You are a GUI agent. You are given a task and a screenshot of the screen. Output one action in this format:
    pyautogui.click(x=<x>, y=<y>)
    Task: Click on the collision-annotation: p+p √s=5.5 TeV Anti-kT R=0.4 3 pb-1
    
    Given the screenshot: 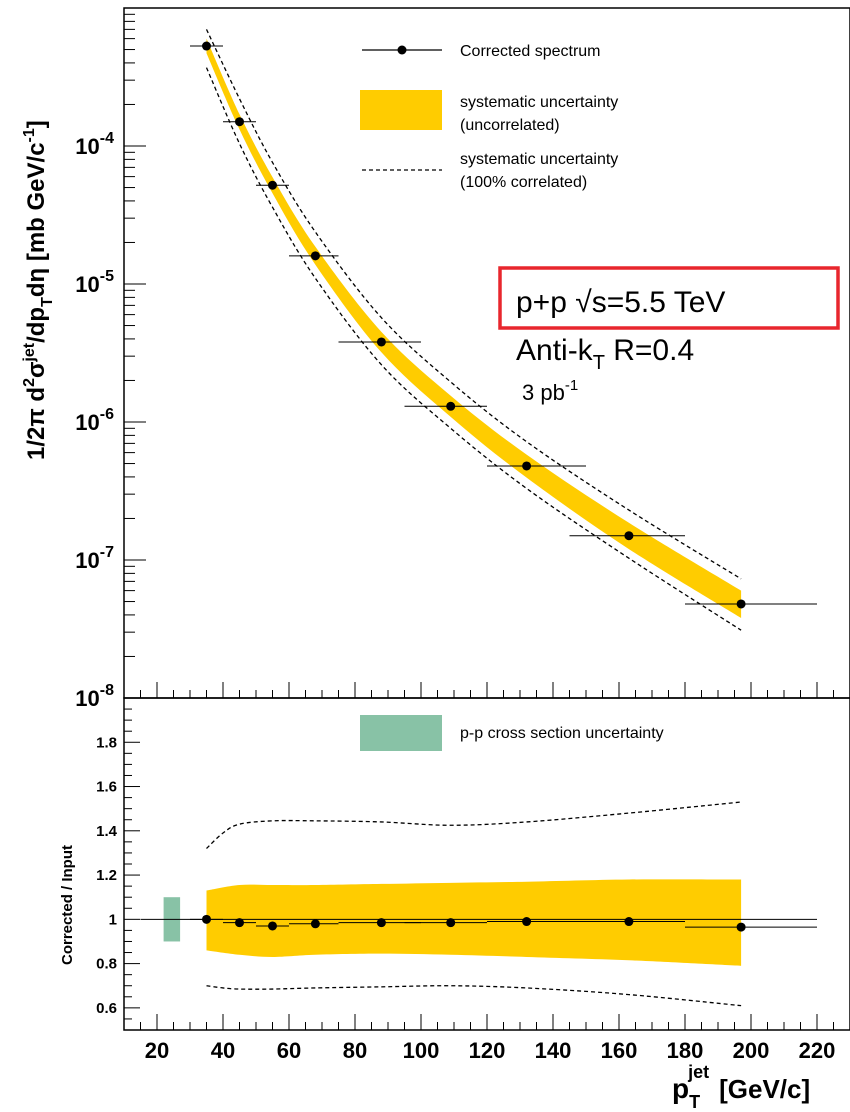 What is the action you would take?
    pyautogui.click(x=669, y=335)
    